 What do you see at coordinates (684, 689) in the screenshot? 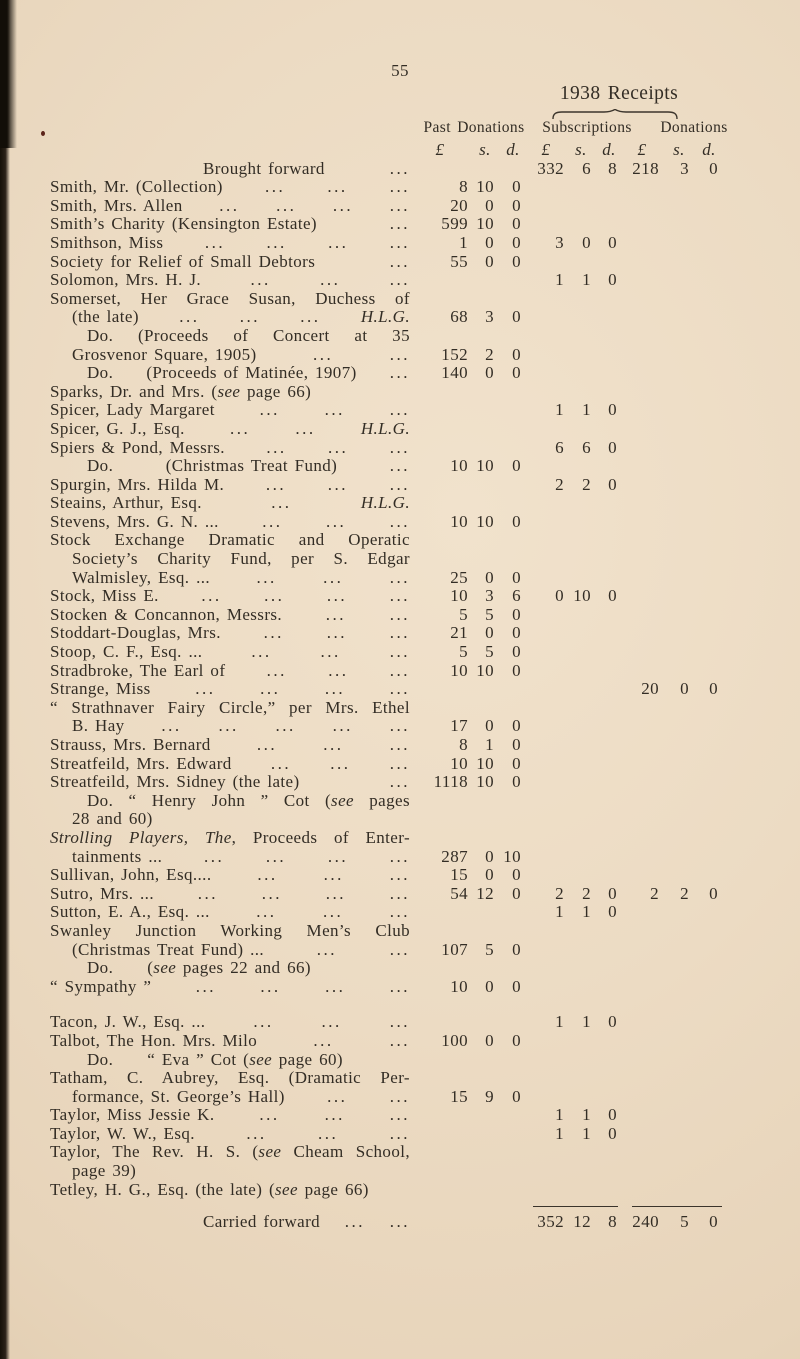
I see `don-shillings: 0` at bounding box center [684, 689].